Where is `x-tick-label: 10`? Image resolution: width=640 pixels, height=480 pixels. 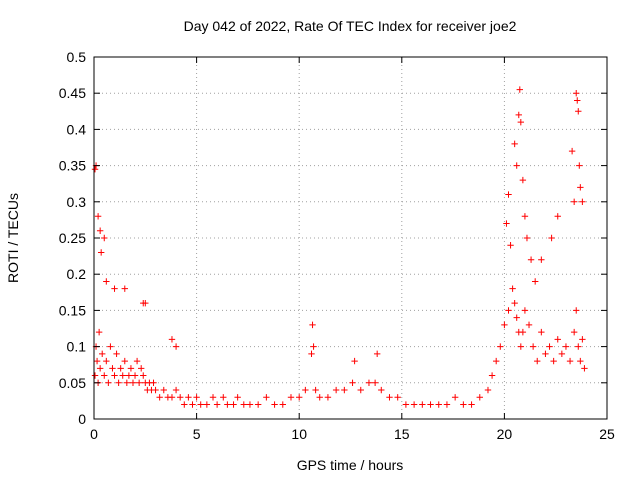 x-tick-label: 10 is located at coordinates (299, 434).